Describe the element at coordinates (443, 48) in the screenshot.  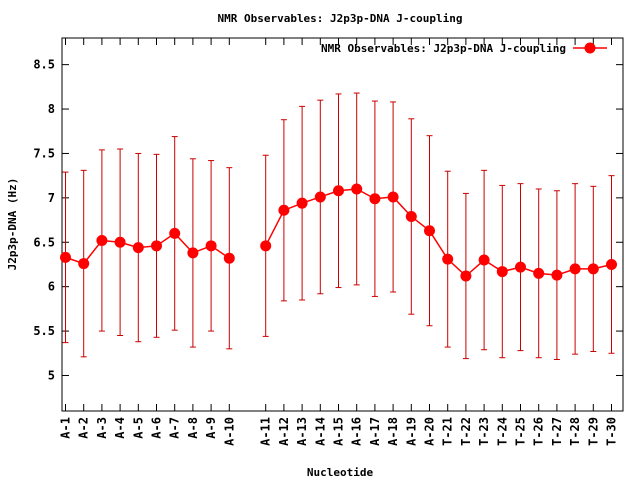
I see `legend-label: NMR Observables: J2p3p-DNA J-coupling` at that location.